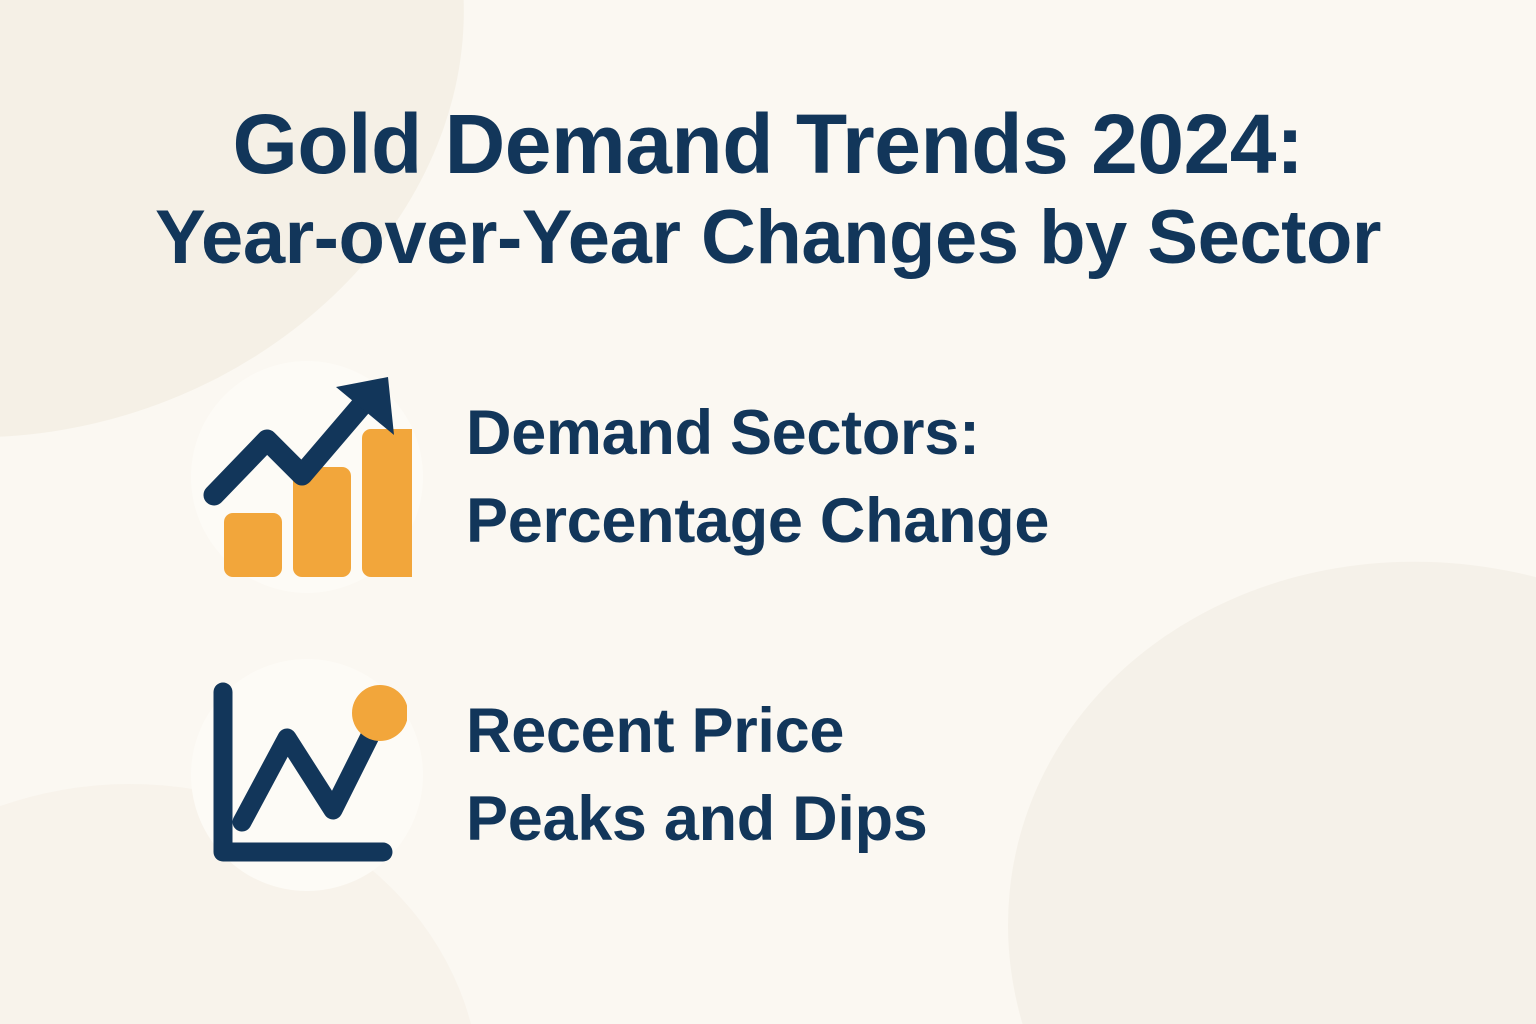  Describe the element at coordinates (768, 144) in the screenshot. I see `page-title-line-1: Gold Demand Trends 2024:` at that location.